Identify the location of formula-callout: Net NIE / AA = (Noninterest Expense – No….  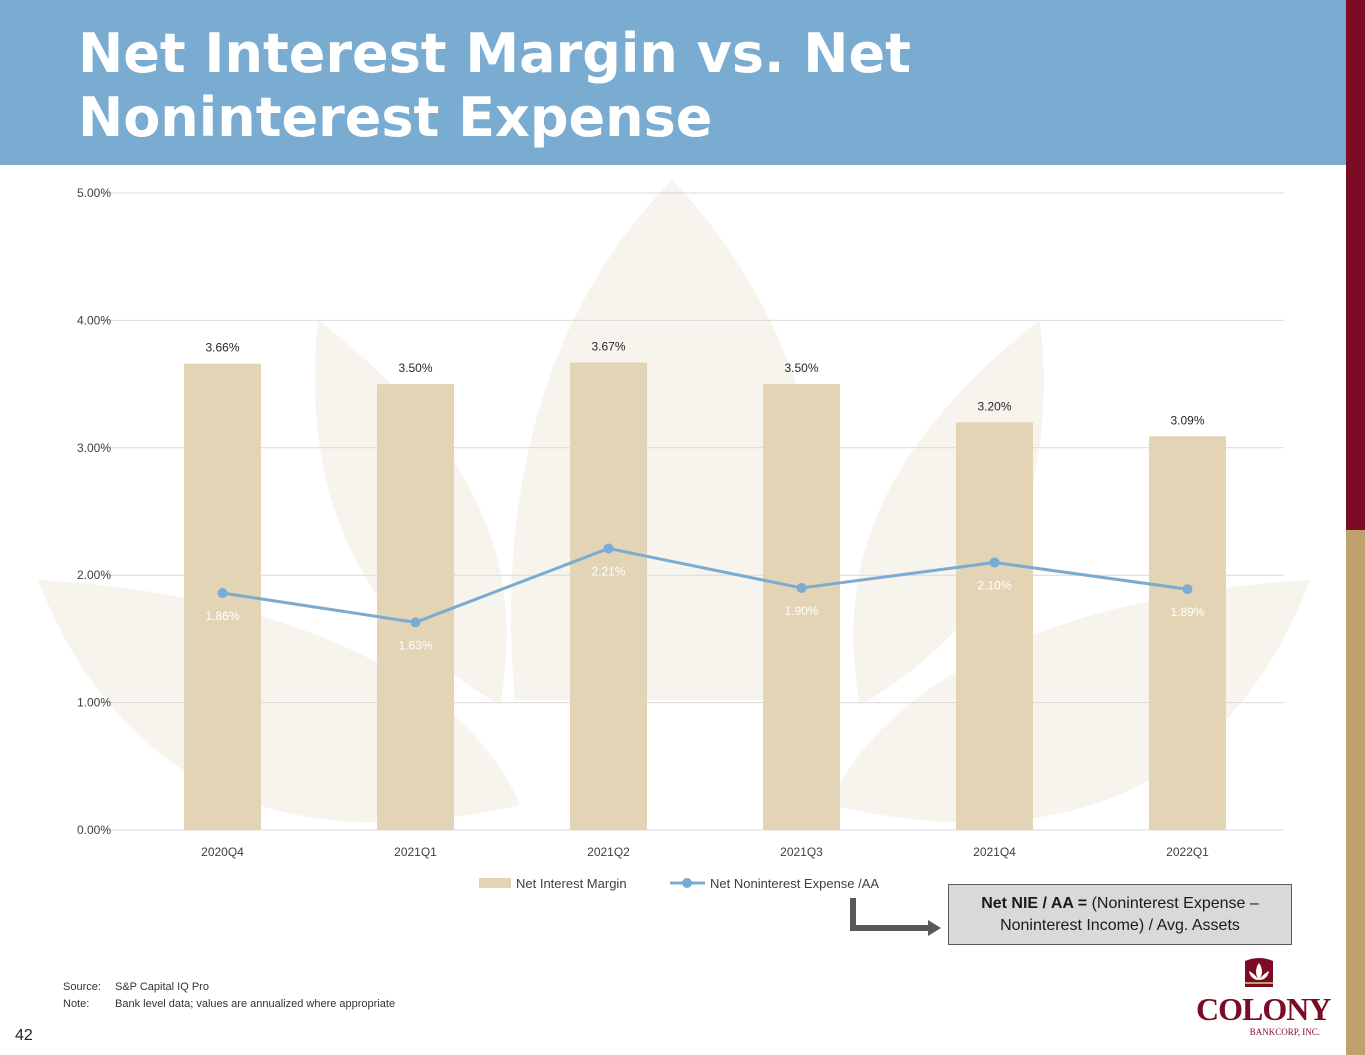
(1120, 914).